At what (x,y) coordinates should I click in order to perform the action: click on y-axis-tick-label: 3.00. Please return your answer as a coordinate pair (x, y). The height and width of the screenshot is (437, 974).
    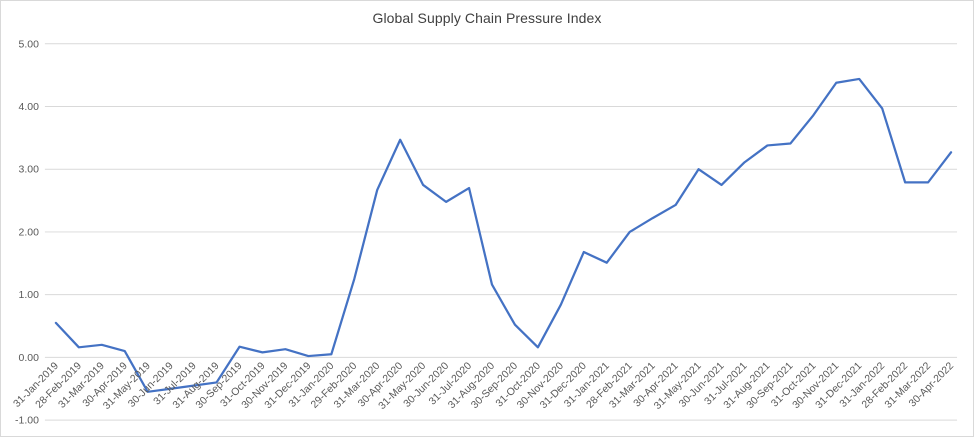
    Looking at the image, I should click on (29, 170).